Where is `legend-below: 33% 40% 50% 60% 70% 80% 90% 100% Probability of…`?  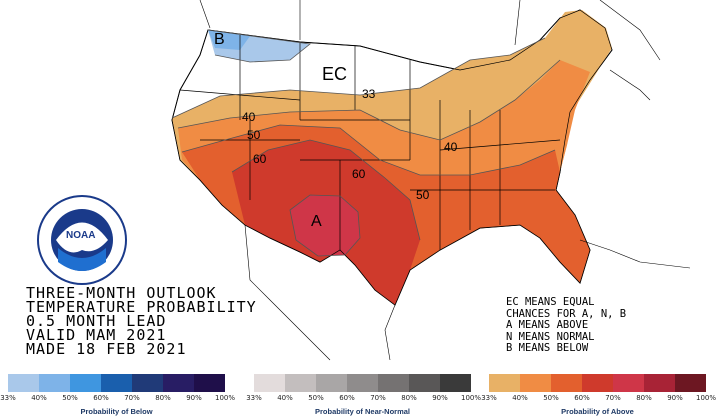 legend-below: 33% 40% 50% 60% 70% 80% 90% 100% Probability of… is located at coordinates (117, 395).